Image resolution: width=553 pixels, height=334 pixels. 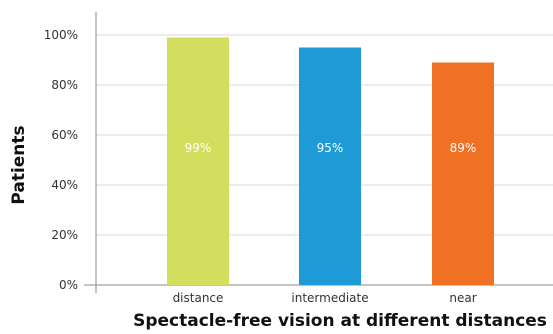 What do you see at coordinates (329, 298) in the screenshot?
I see `x-tick-label: intermediate` at bounding box center [329, 298].